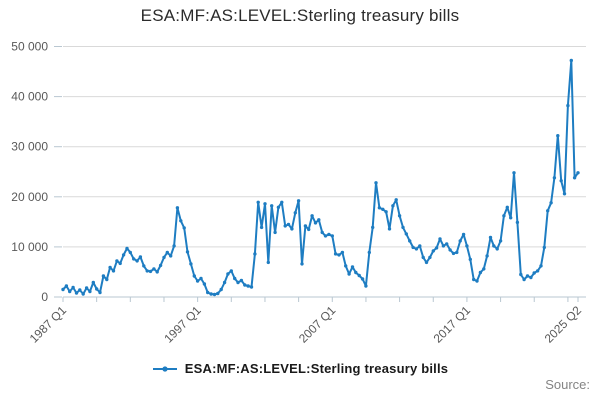 This screenshot has width=600, height=400. What do you see at coordinates (182, 324) in the screenshot?
I see `svg-text: 1997 Q1` at bounding box center [182, 324].